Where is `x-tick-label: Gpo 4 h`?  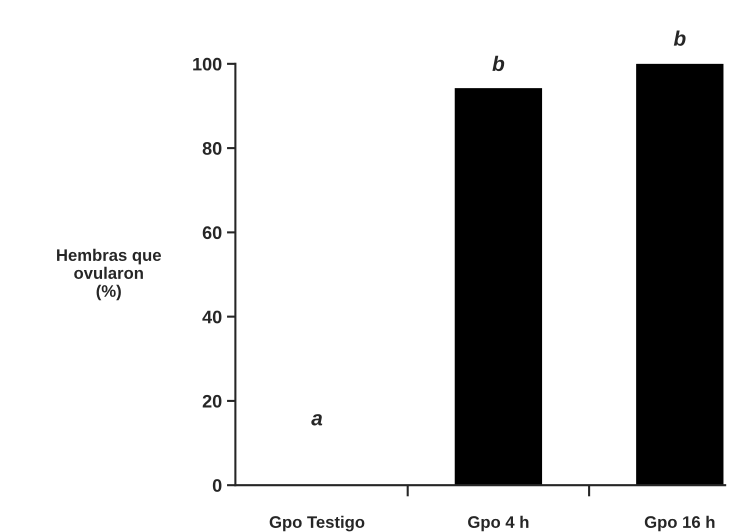
x-tick-label: Gpo 4 h is located at coordinates (498, 524).